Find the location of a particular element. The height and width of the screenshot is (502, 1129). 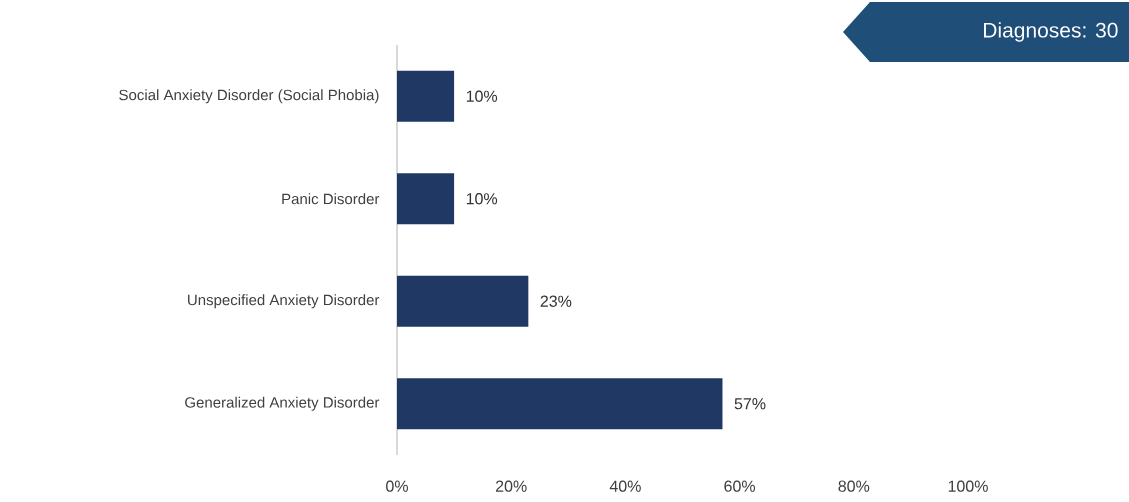

x-tick-label: 20% is located at coordinates (511, 486).